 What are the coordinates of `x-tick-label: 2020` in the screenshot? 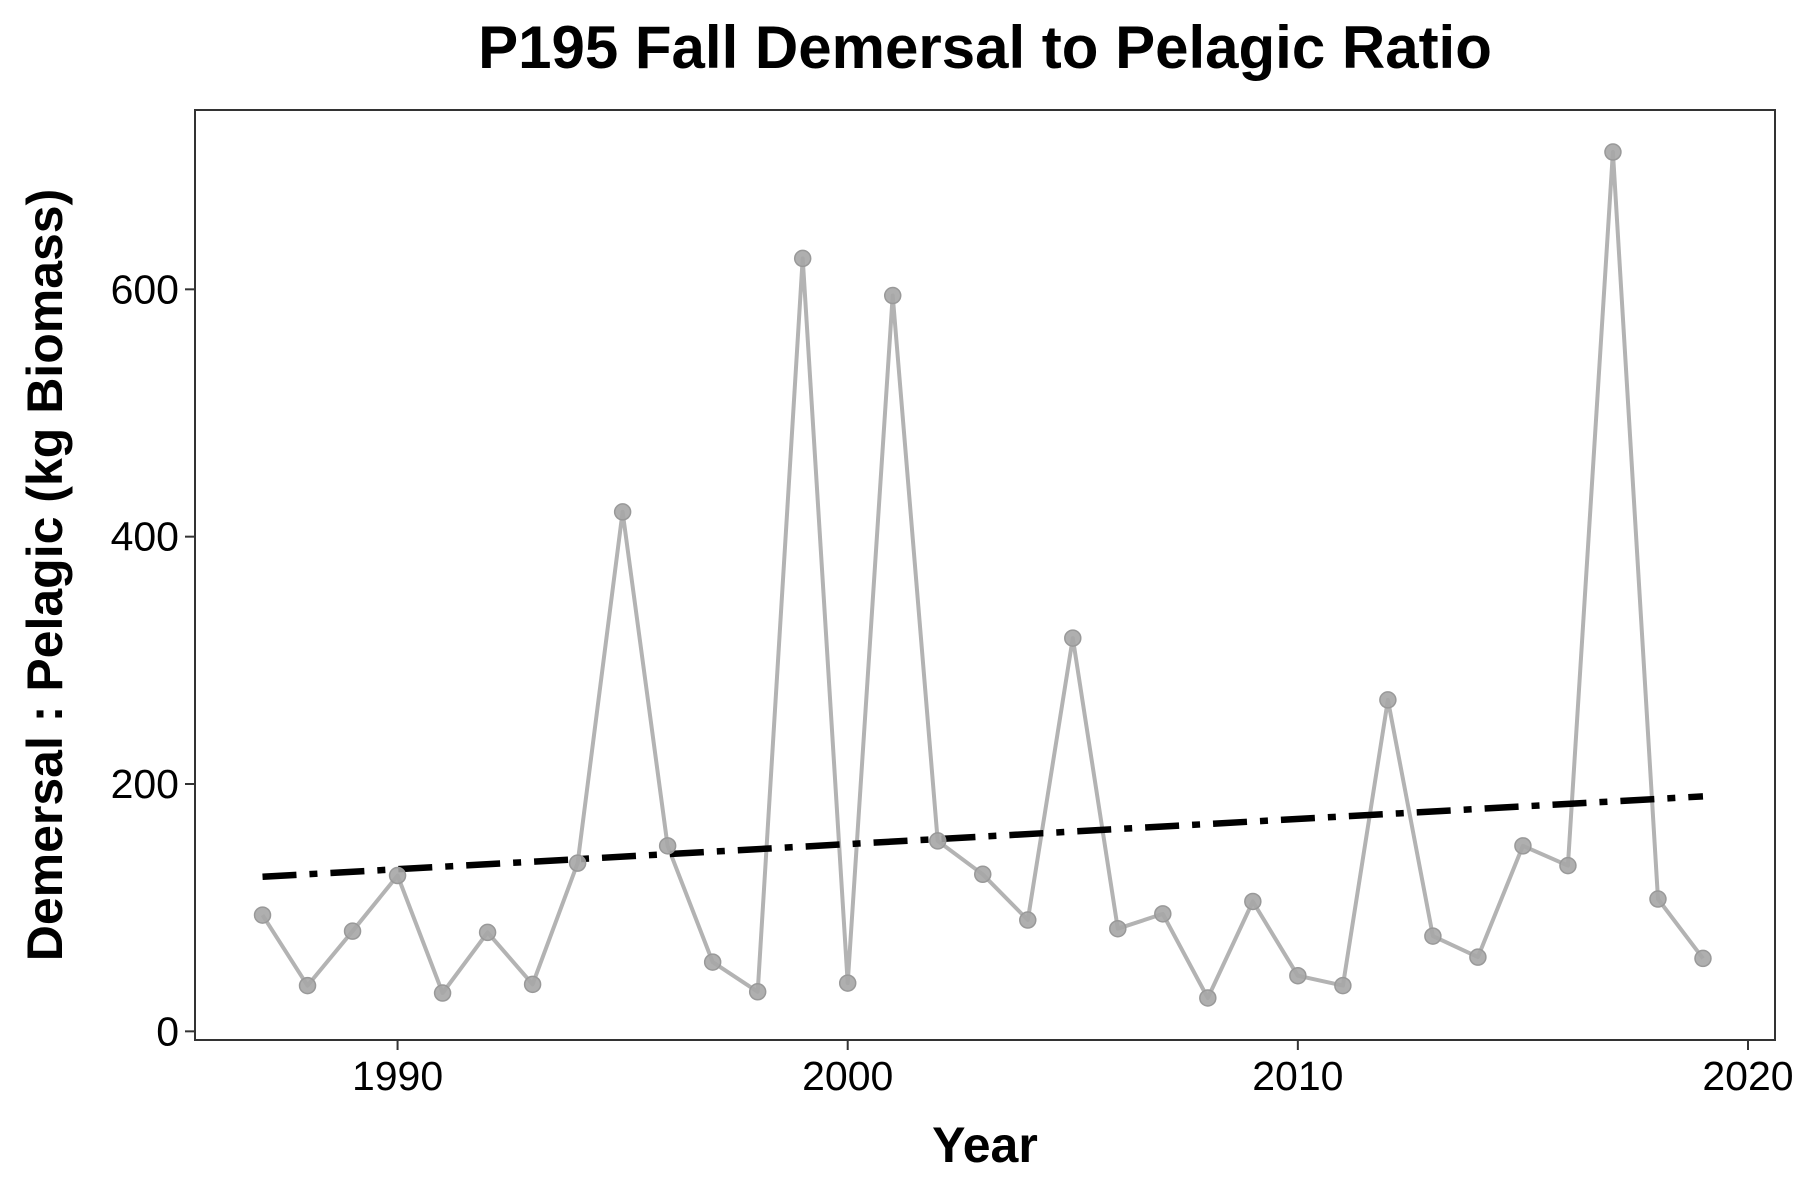 It's located at (1747, 1076).